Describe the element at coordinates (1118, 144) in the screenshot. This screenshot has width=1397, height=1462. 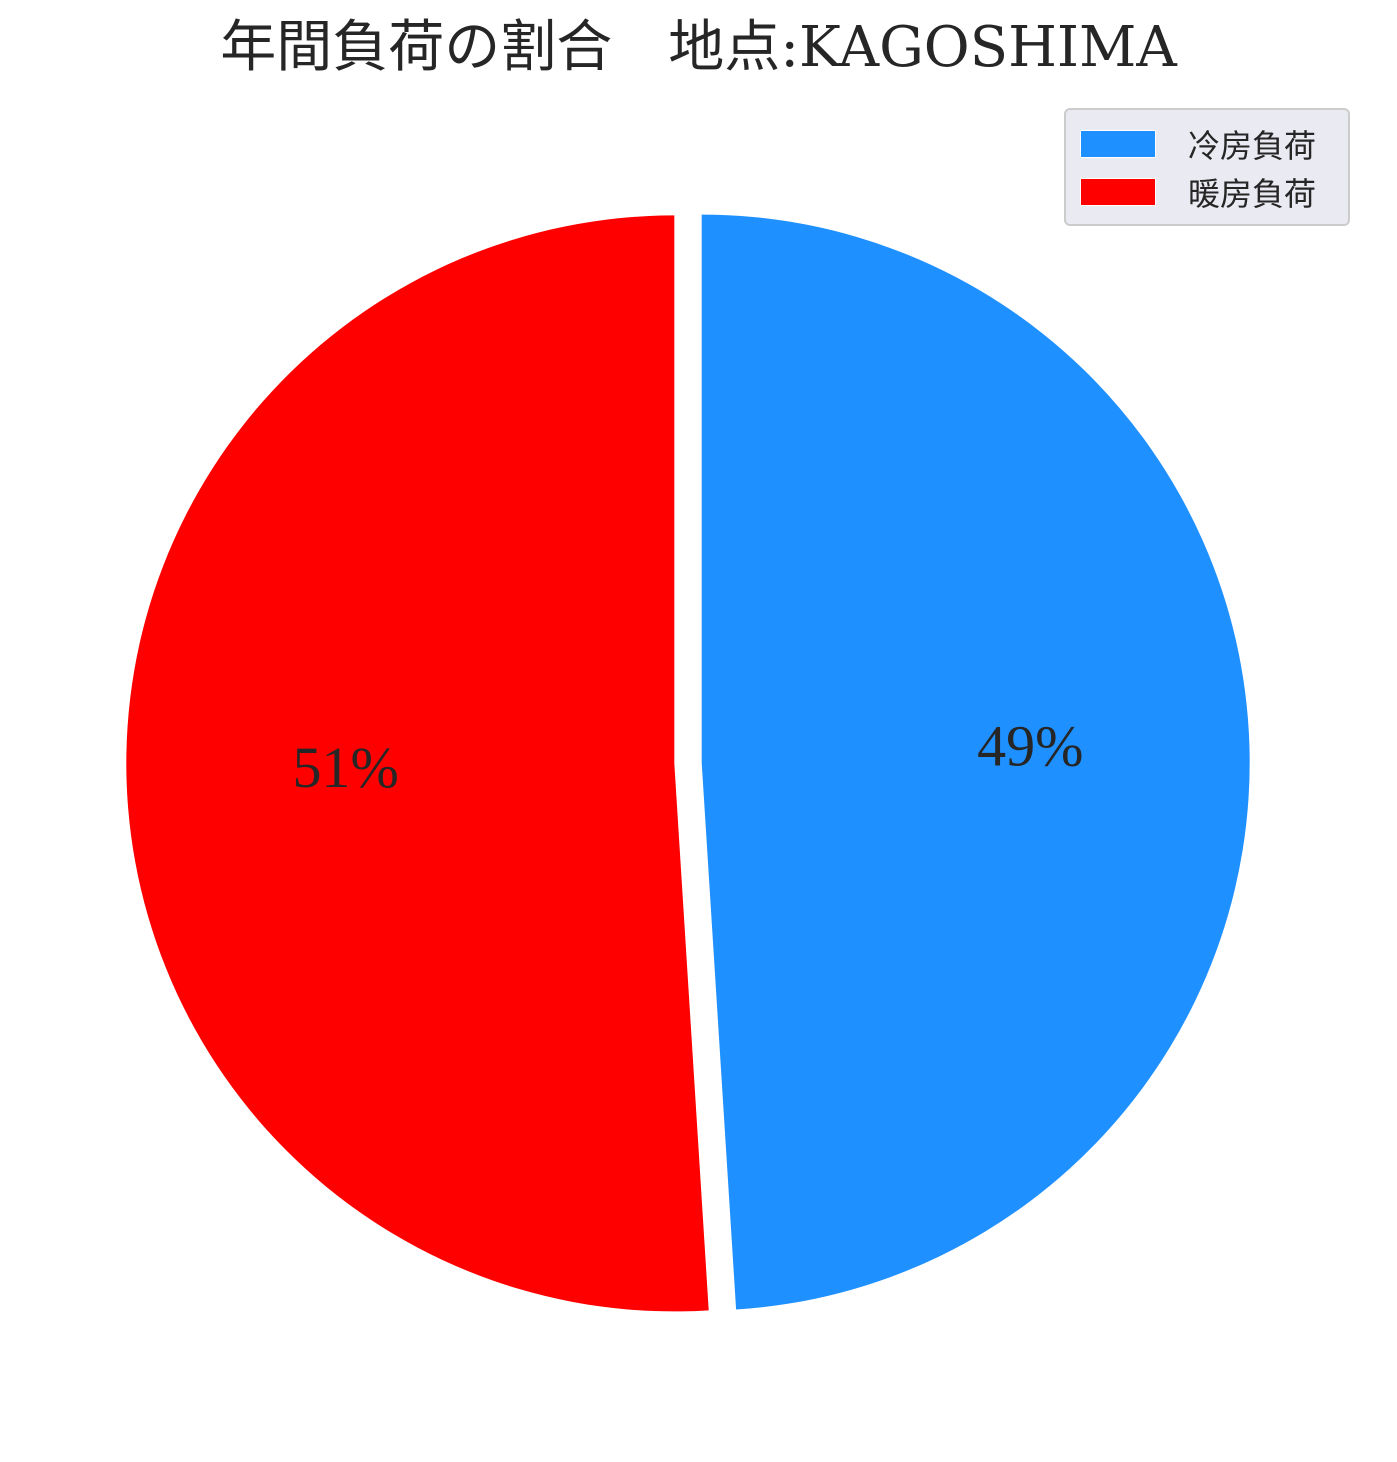
I see `legend-swatch-cooling` at that location.